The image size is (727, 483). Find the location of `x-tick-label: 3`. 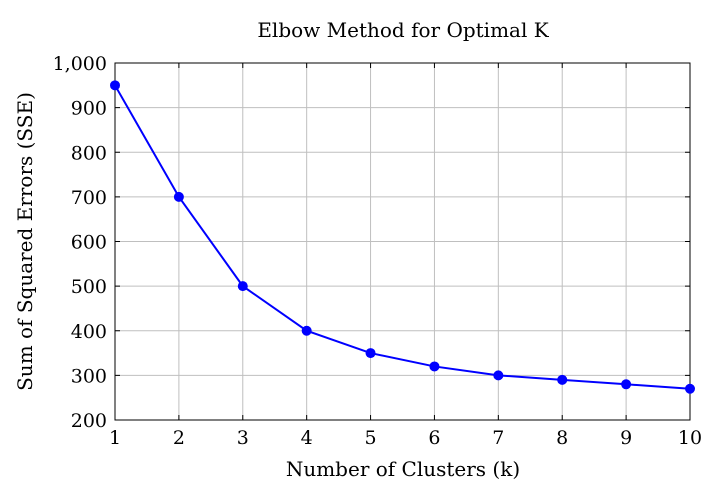

x-tick-label: 3 is located at coordinates (243, 438).